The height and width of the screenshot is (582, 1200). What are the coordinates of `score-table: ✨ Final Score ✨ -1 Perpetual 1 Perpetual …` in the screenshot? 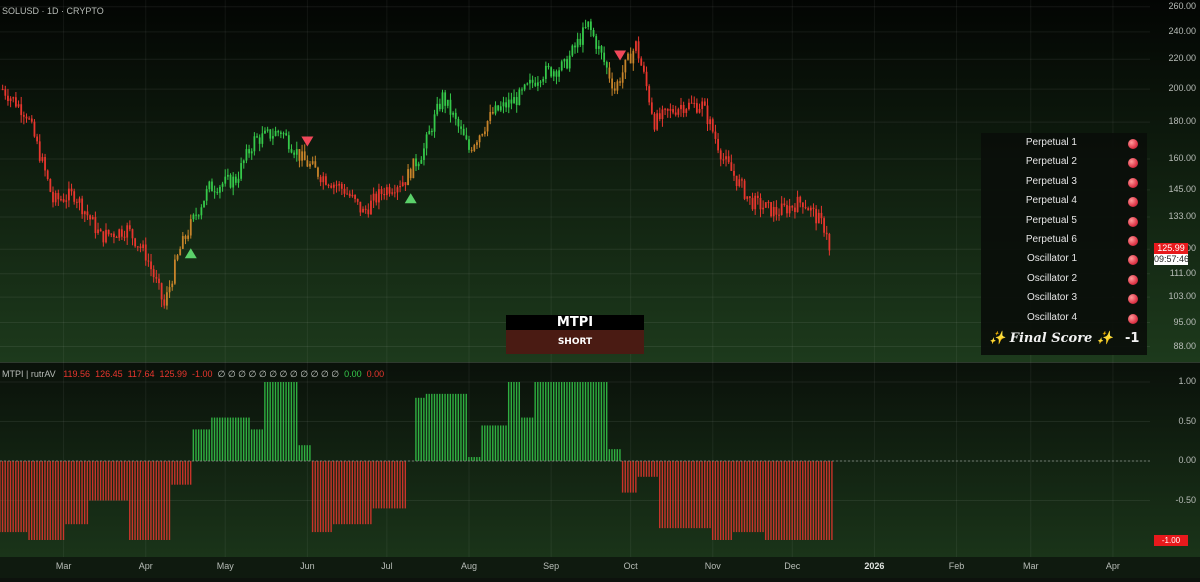 It's located at (1064, 244).